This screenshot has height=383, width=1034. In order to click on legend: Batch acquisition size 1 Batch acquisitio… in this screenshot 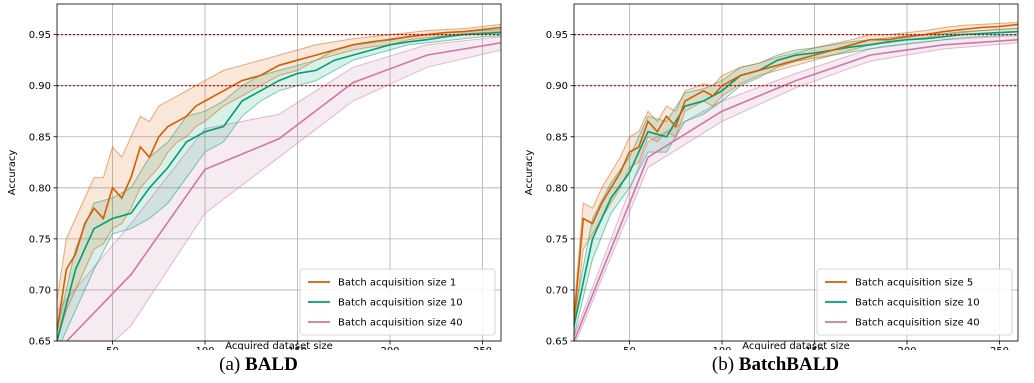, I will do `click(397, 302)`.